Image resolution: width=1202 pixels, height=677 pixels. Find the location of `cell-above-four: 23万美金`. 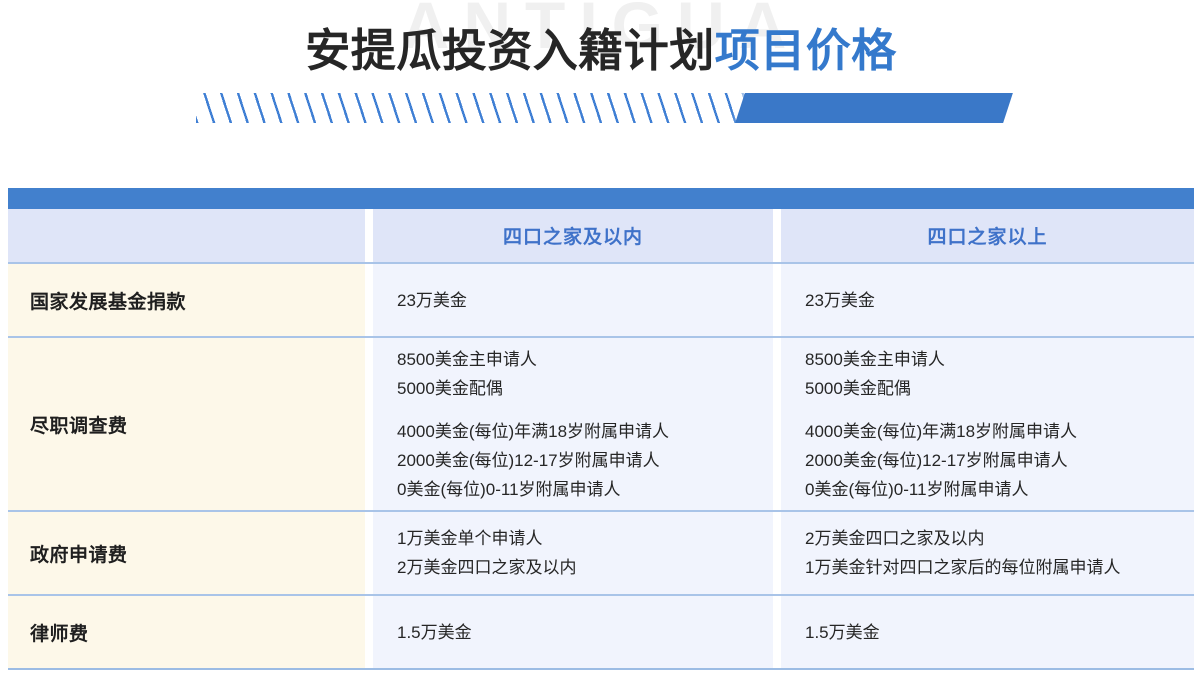

cell-above-four: 23万美金 is located at coordinates (987, 300).